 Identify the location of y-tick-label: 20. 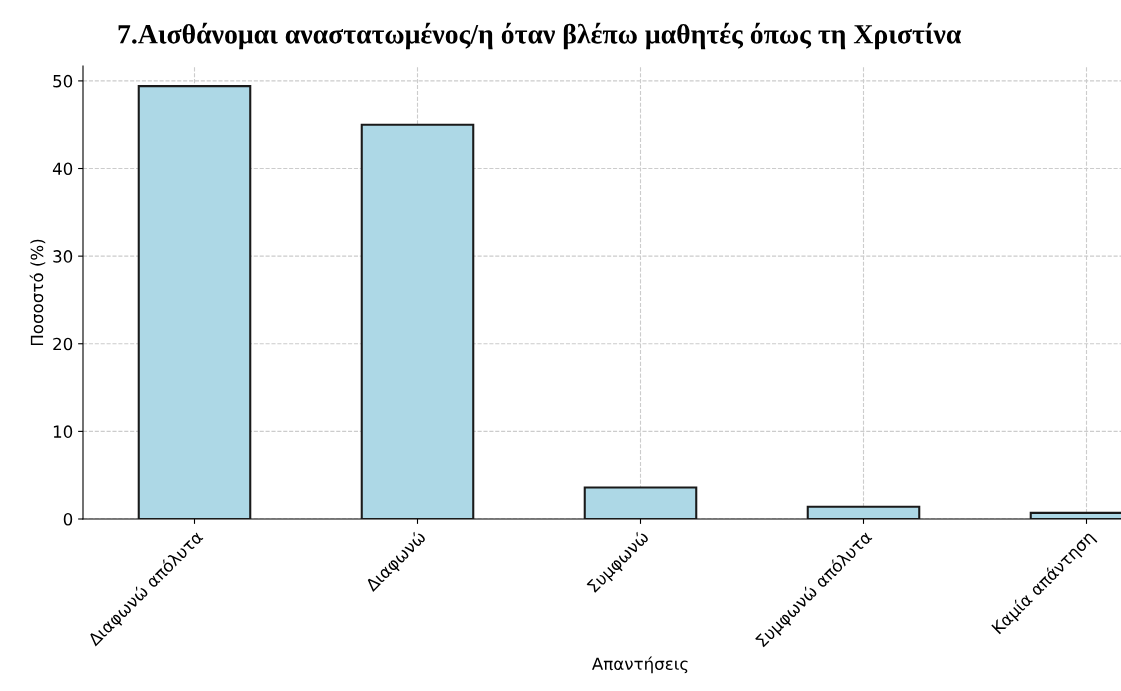
(63, 344).